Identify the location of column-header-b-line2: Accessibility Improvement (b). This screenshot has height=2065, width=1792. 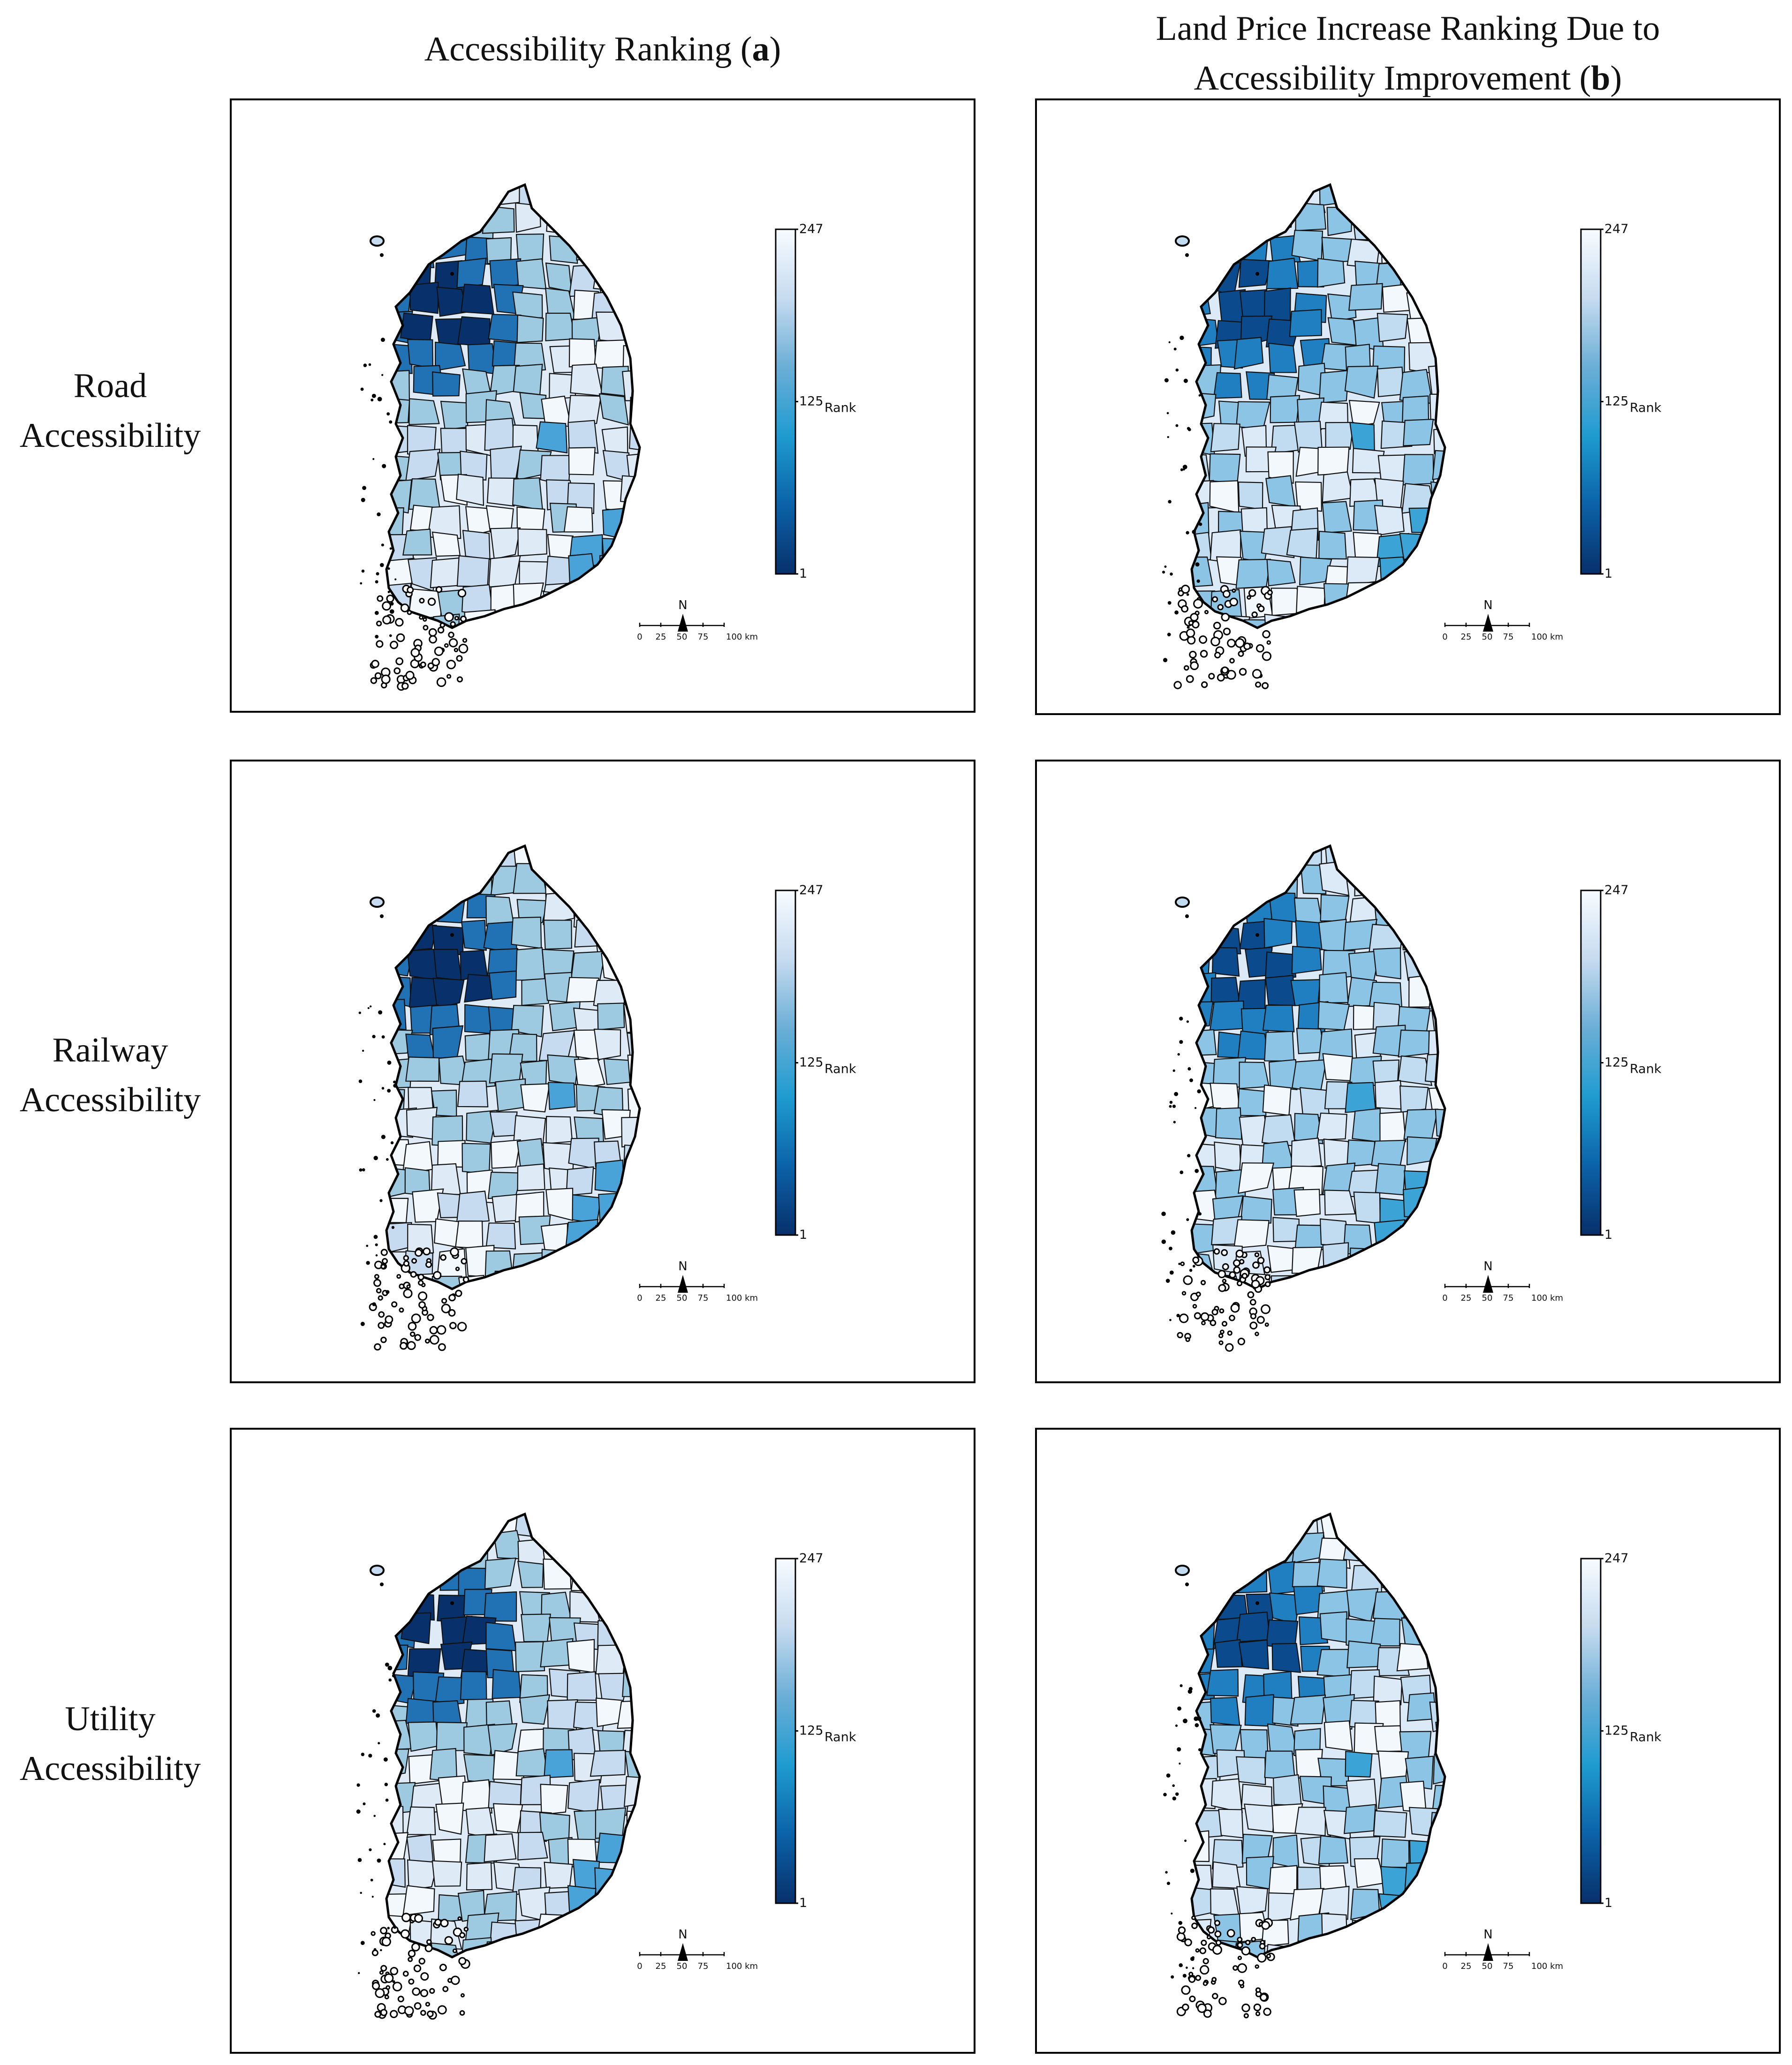
(1408, 78).